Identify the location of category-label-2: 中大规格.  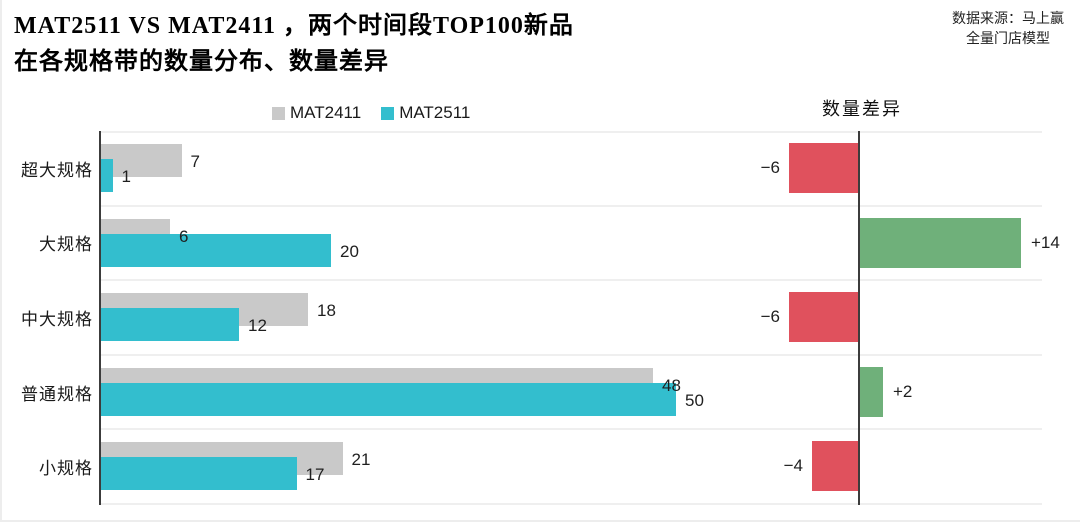
(57, 319).